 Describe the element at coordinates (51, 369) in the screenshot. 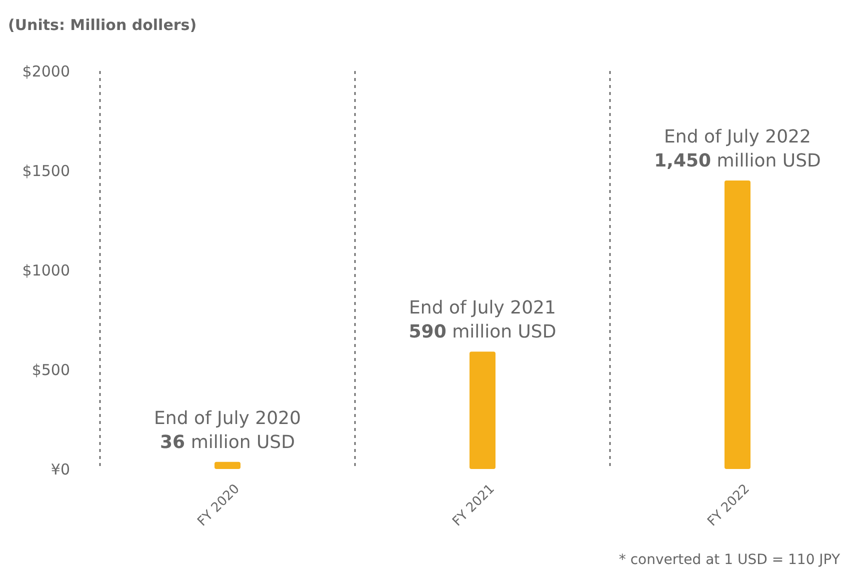

I see `y-tick-label: $500` at that location.